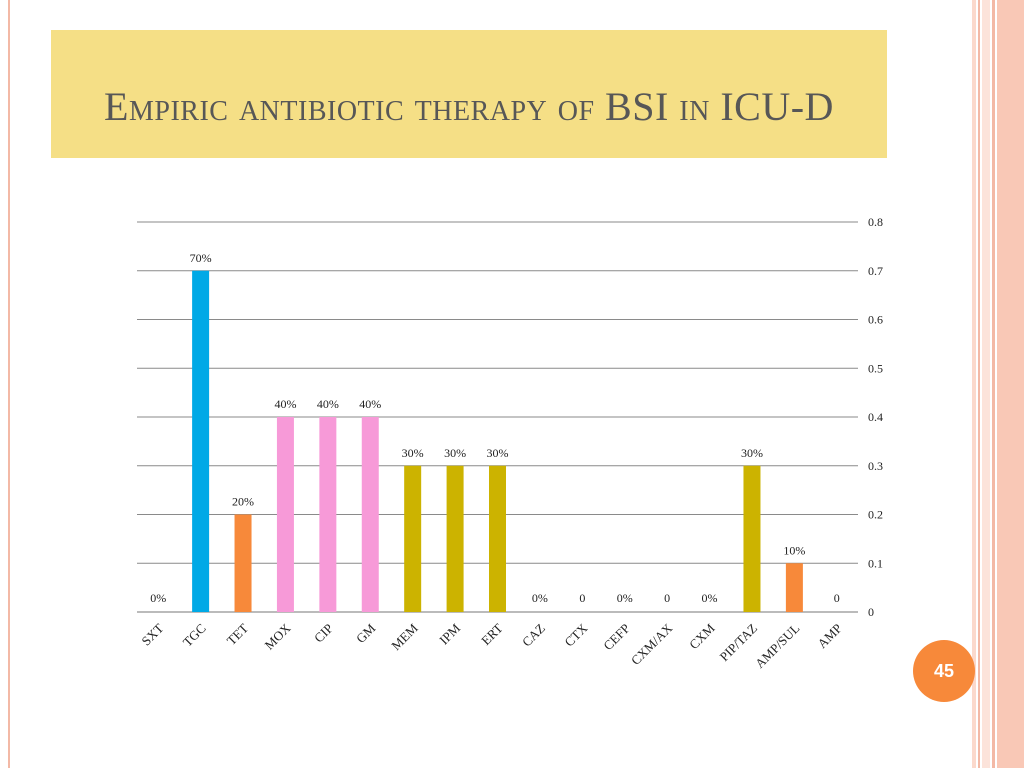  Describe the element at coordinates (575, 634) in the screenshot. I see `x-tick-label: CTX` at that location.